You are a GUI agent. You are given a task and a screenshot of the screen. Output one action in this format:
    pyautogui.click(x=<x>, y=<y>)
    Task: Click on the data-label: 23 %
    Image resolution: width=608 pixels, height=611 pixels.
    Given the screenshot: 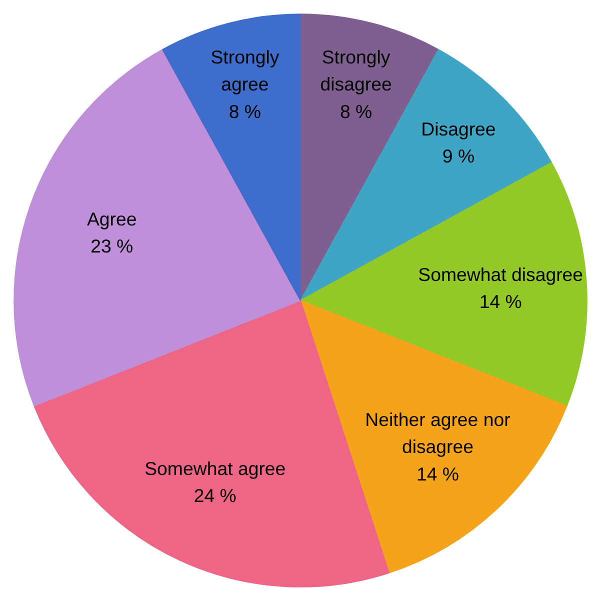 What is the action you would take?
    pyautogui.click(x=112, y=246)
    